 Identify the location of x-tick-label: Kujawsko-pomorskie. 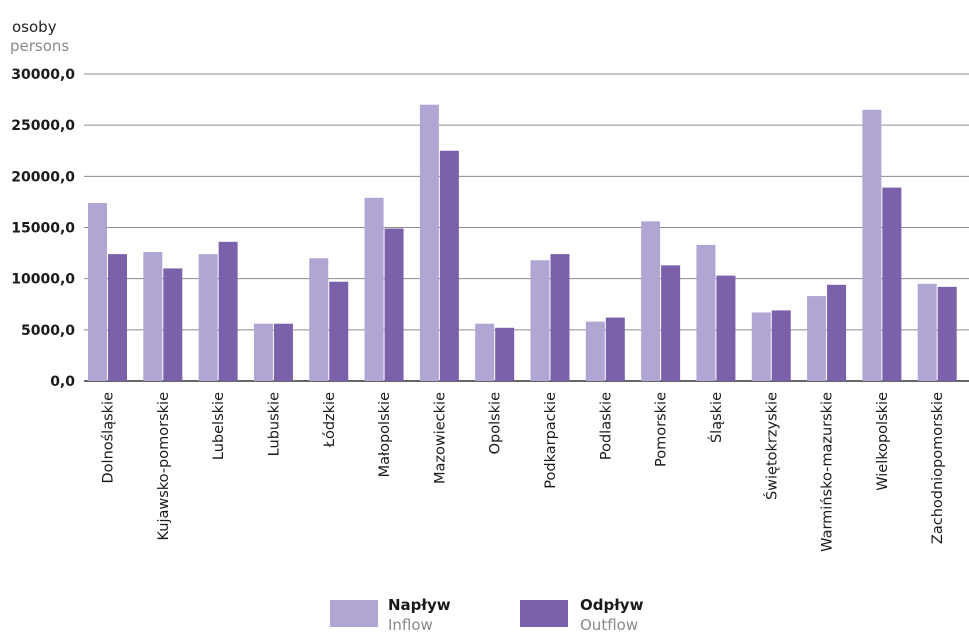
(164, 466).